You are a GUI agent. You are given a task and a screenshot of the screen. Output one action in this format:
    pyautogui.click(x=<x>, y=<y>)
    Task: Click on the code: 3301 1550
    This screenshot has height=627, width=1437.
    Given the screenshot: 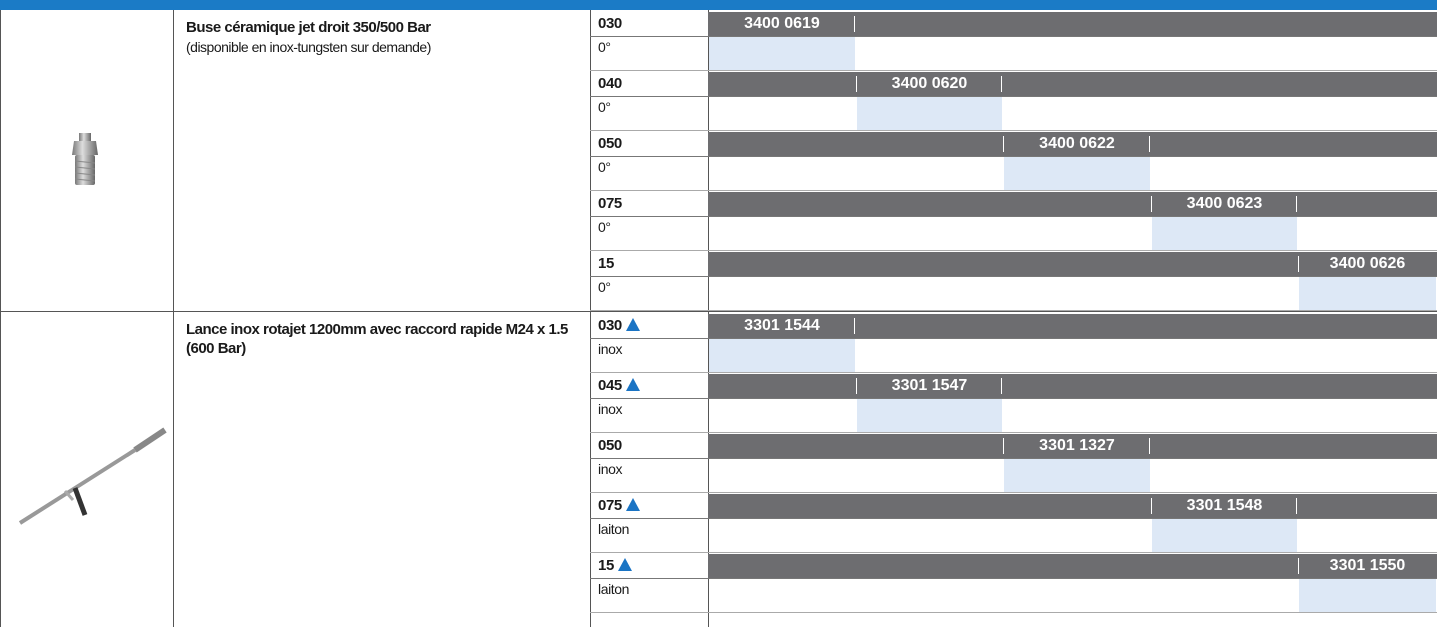 What is the action you would take?
    pyautogui.click(x=1367, y=565)
    